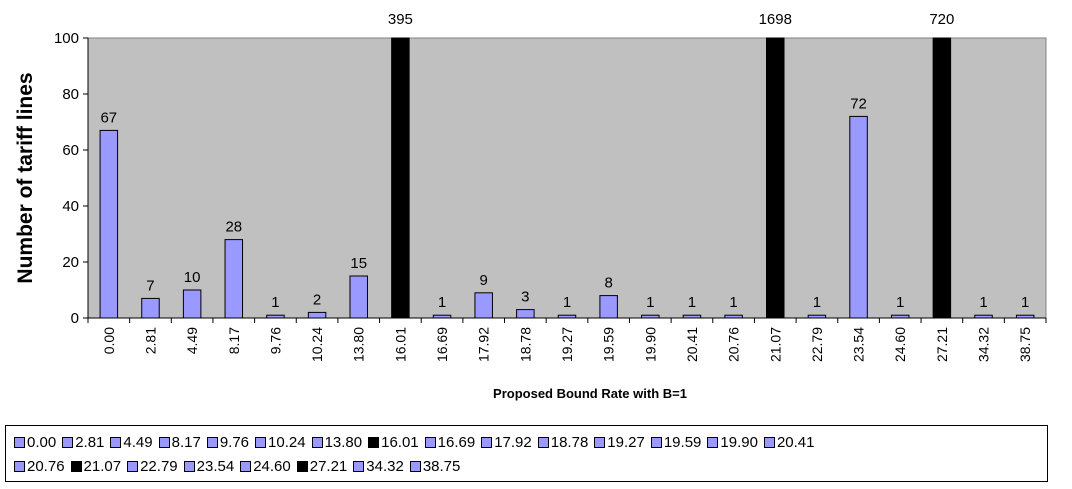  Describe the element at coordinates (317, 315) in the screenshot. I see `bar-10.24` at that location.